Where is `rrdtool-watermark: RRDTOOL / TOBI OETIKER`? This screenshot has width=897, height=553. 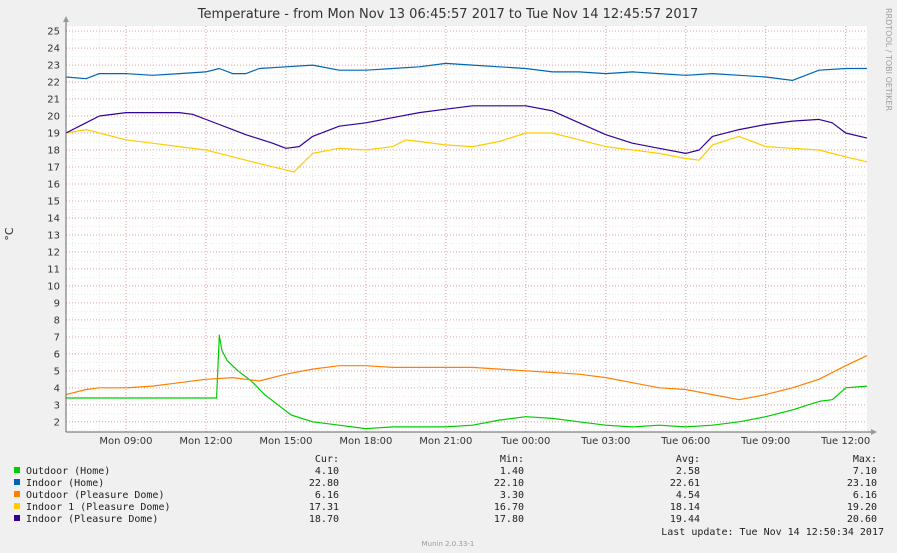
rrdtool-watermark: RRDTOOL / TOBI OETIKER is located at coordinates (888, 59).